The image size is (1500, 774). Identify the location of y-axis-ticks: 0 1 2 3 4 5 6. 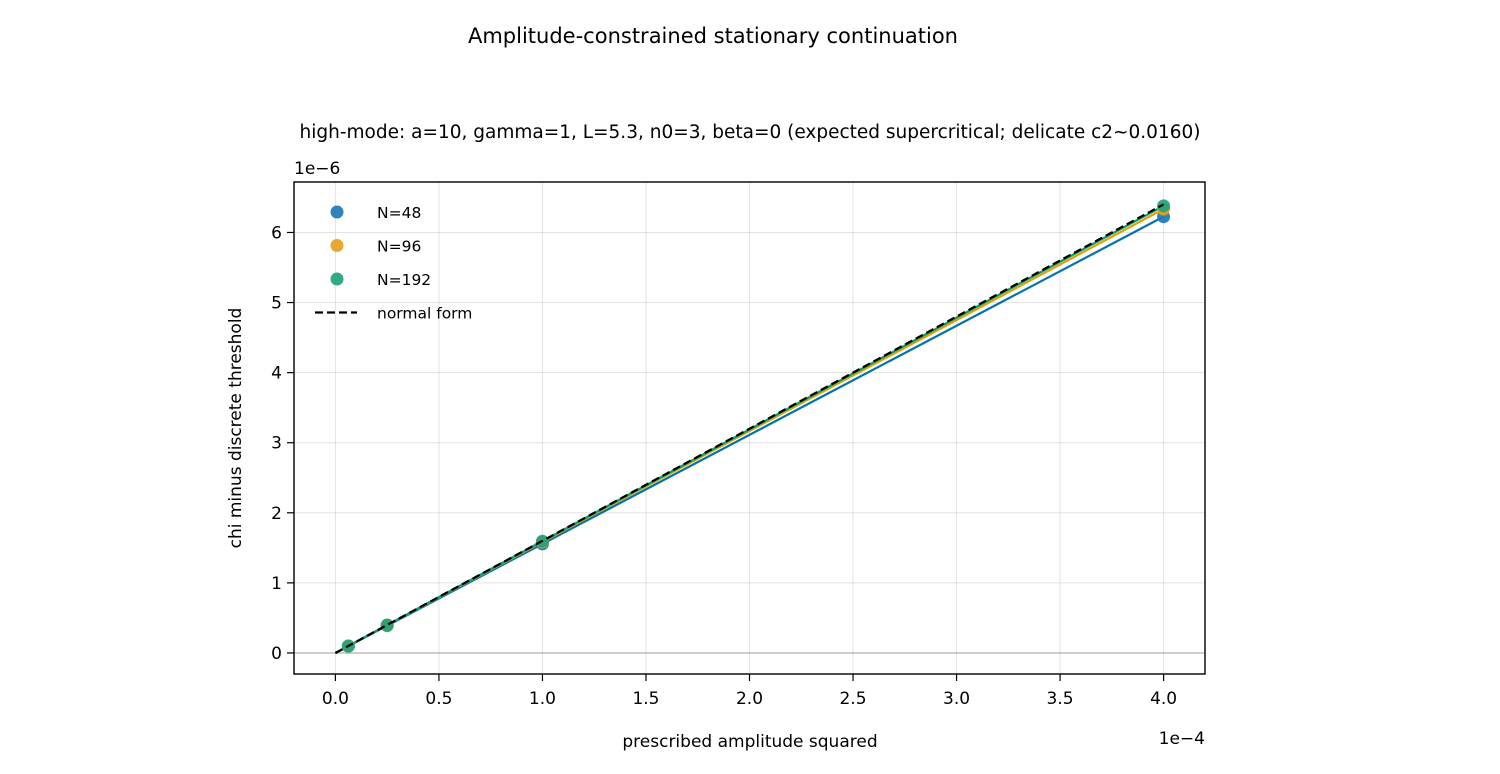
(282, 443).